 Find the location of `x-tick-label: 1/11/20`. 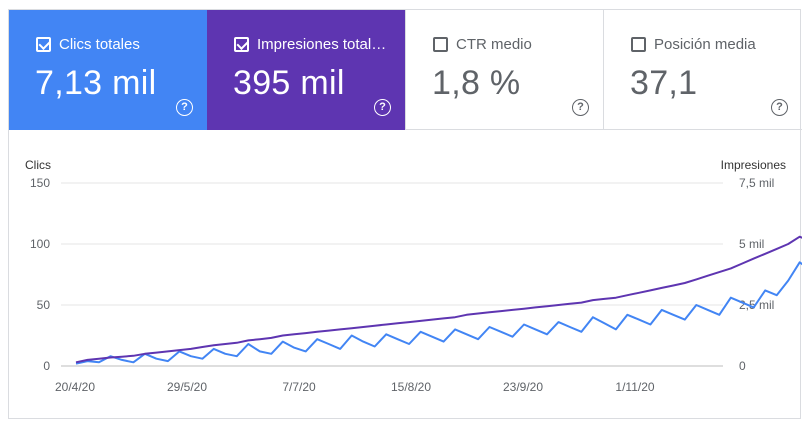

x-tick-label: 1/11/20 is located at coordinates (634, 387).